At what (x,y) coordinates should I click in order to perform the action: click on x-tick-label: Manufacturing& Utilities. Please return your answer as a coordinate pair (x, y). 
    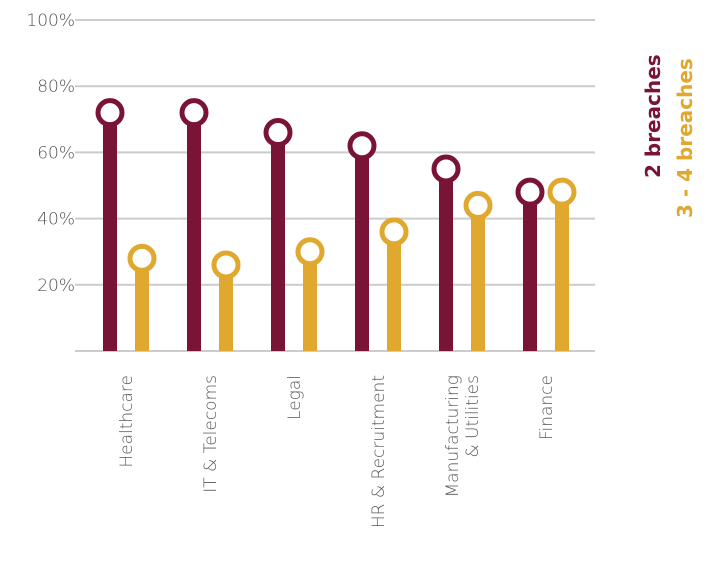
    Looking at the image, I should click on (463, 436).